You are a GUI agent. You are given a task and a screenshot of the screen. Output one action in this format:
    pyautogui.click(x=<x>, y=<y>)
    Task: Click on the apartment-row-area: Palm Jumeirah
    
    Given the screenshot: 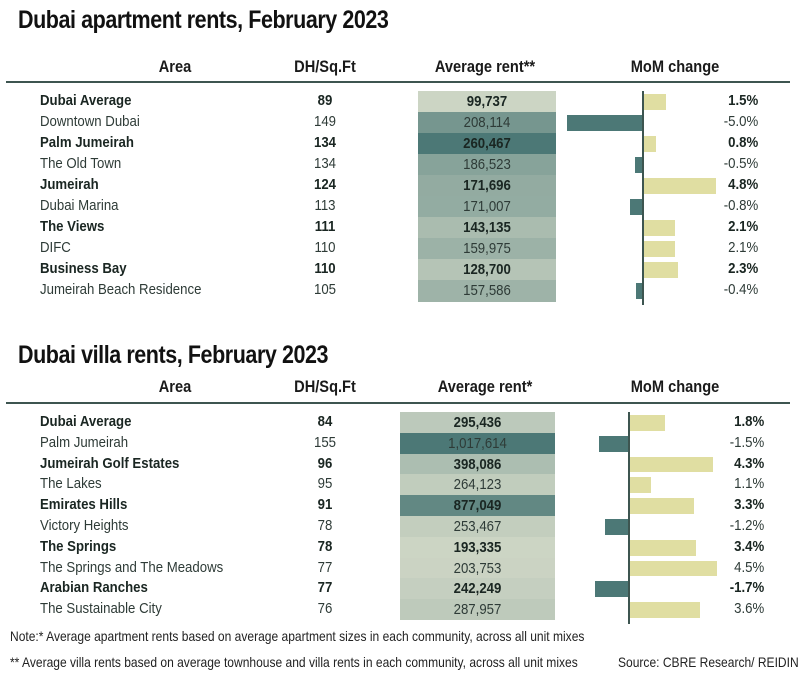 What is the action you would take?
    pyautogui.click(x=87, y=142)
    